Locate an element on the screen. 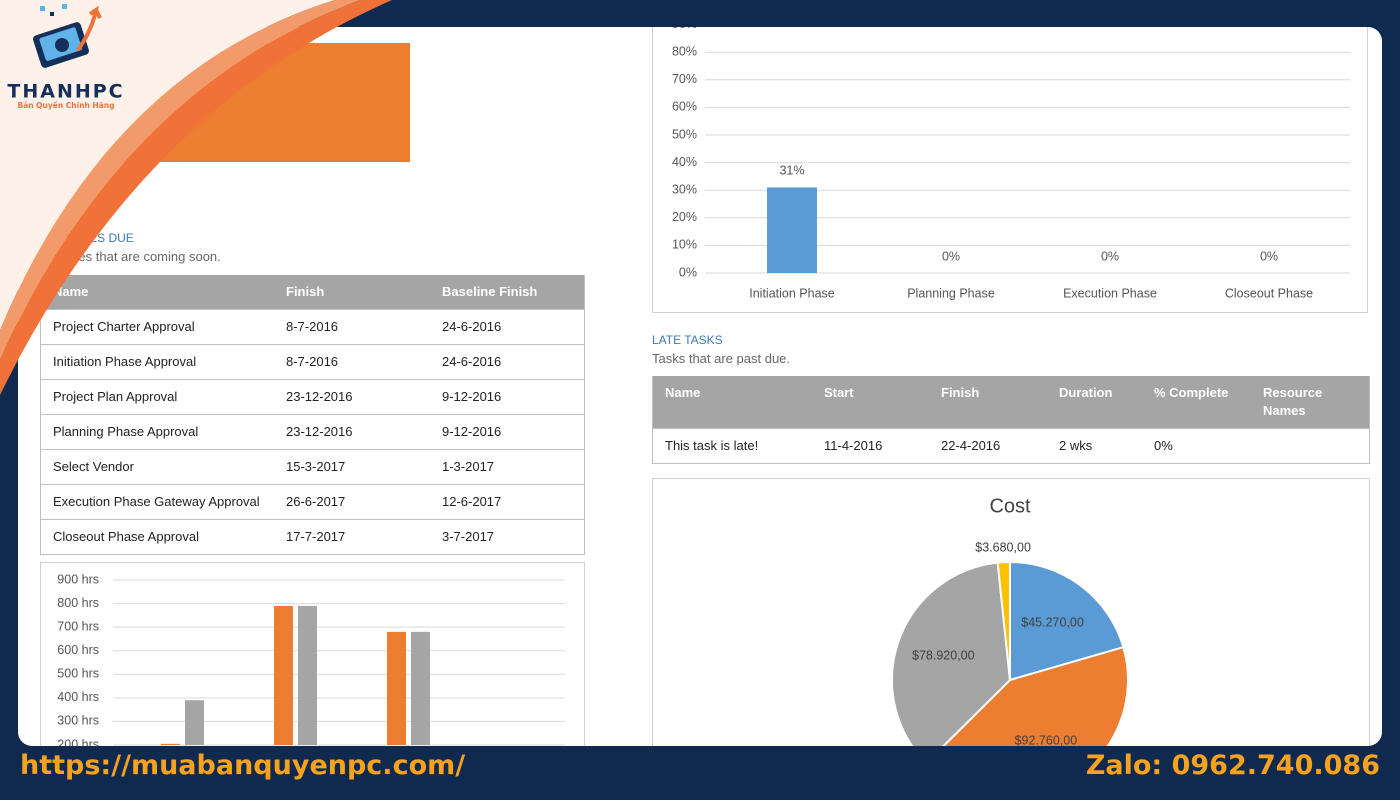 The width and height of the screenshot is (1400, 800). table-cell: 17-7-2017 is located at coordinates (316, 536).